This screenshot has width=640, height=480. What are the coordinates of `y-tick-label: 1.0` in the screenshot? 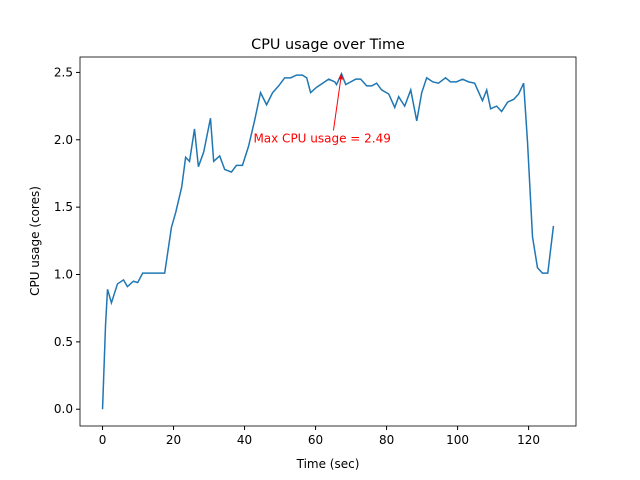 It's located at (63, 275).